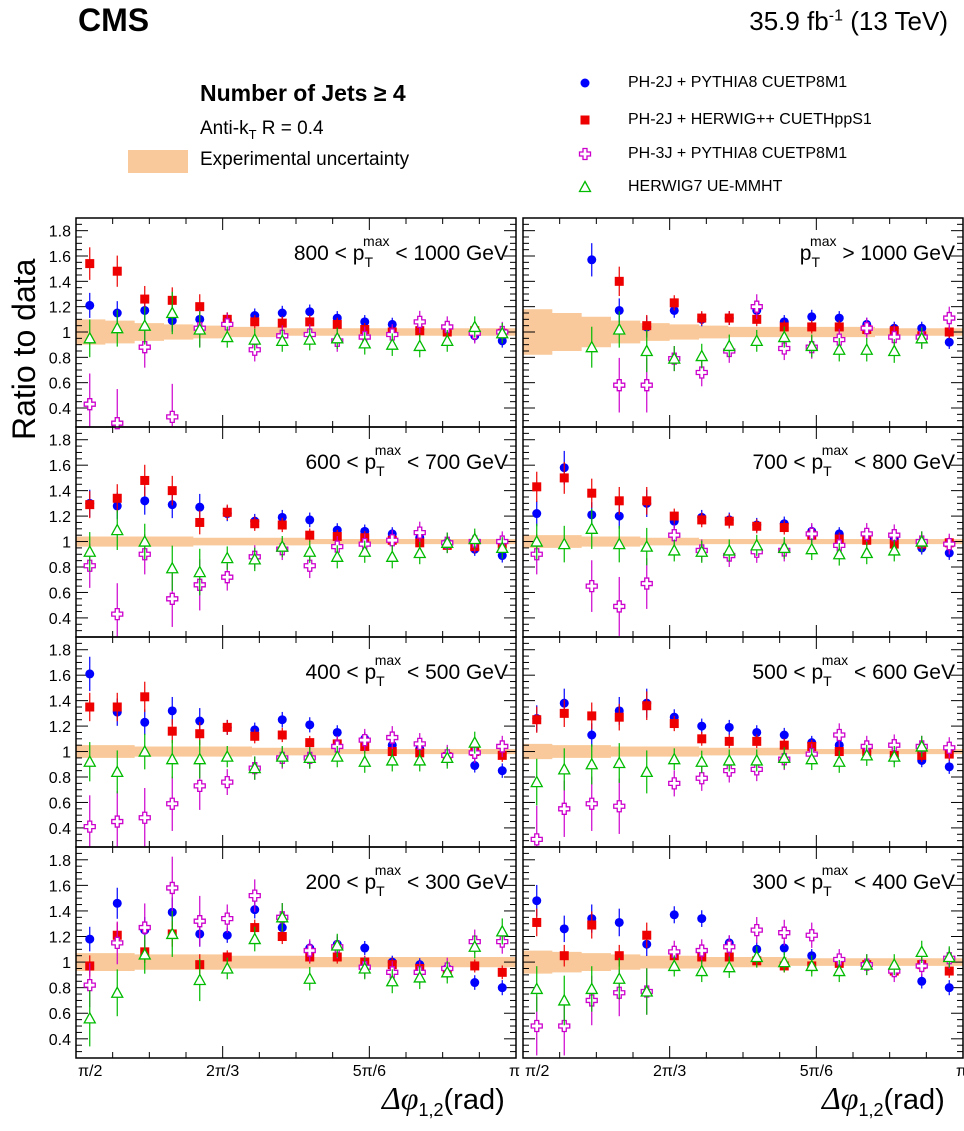 This screenshot has width=964, height=1131. Describe the element at coordinates (60, 886) in the screenshot. I see `y-tick-label: 1.6` at that location.